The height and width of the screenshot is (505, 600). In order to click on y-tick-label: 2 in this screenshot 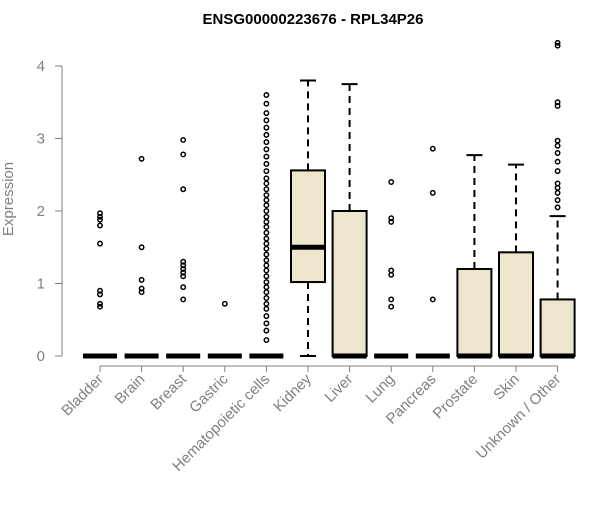, I will do `click(41, 211)`.